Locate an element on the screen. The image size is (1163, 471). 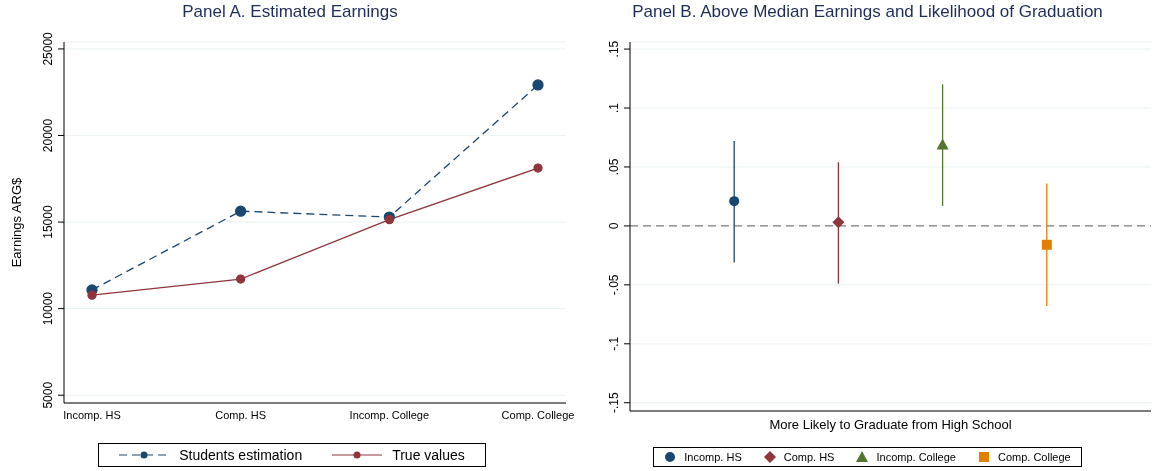
x-tick-label: Incomp. HS is located at coordinates (92, 414).